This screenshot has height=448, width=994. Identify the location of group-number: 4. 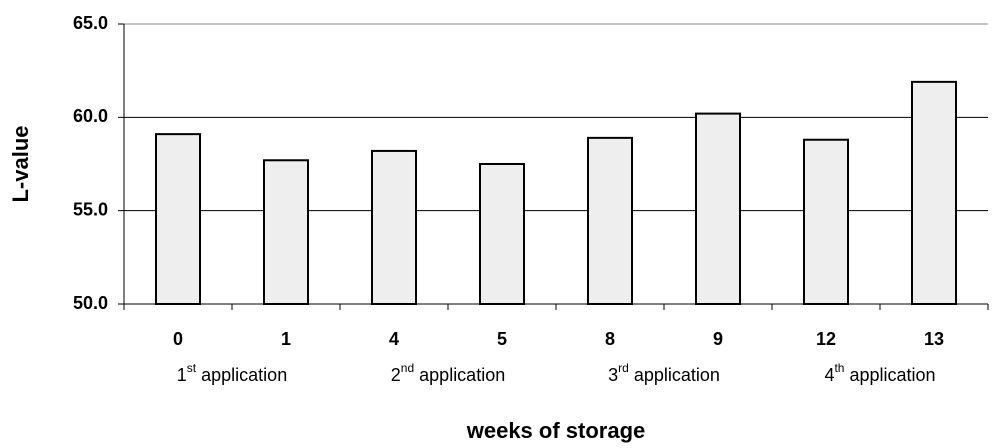
(829, 375).